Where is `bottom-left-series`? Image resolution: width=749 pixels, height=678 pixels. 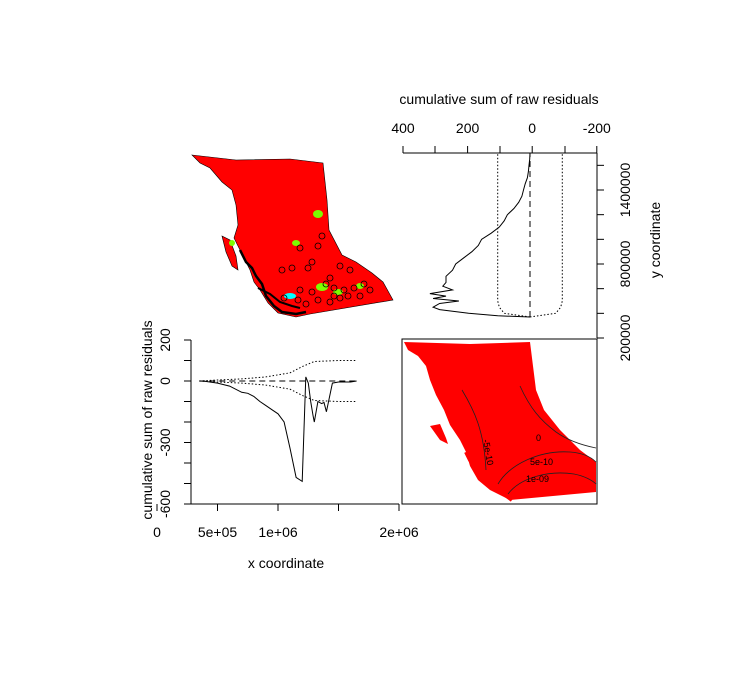
bottom-left-series is located at coordinates (278, 421).